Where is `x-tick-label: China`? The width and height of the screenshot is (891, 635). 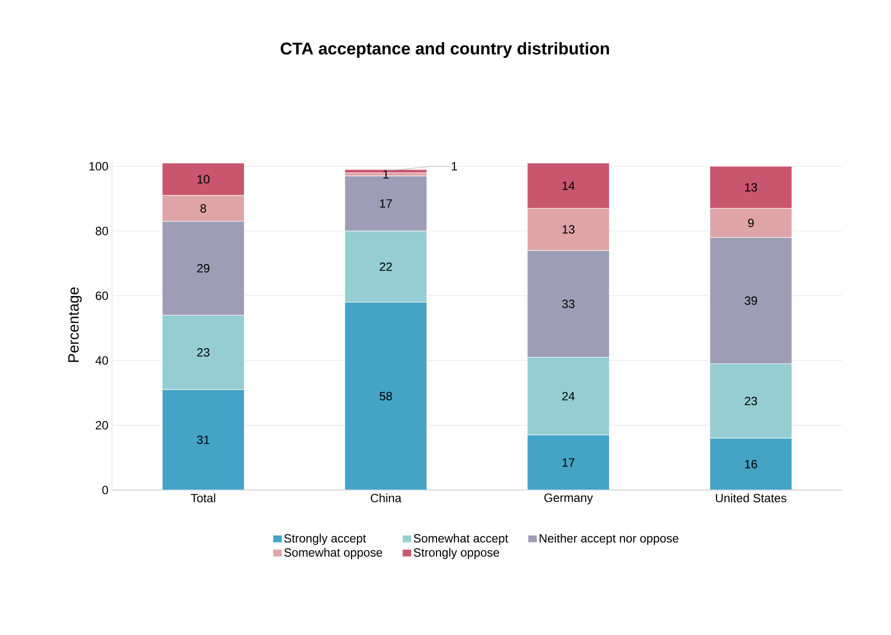 x-tick-label: China is located at coordinates (386, 498).